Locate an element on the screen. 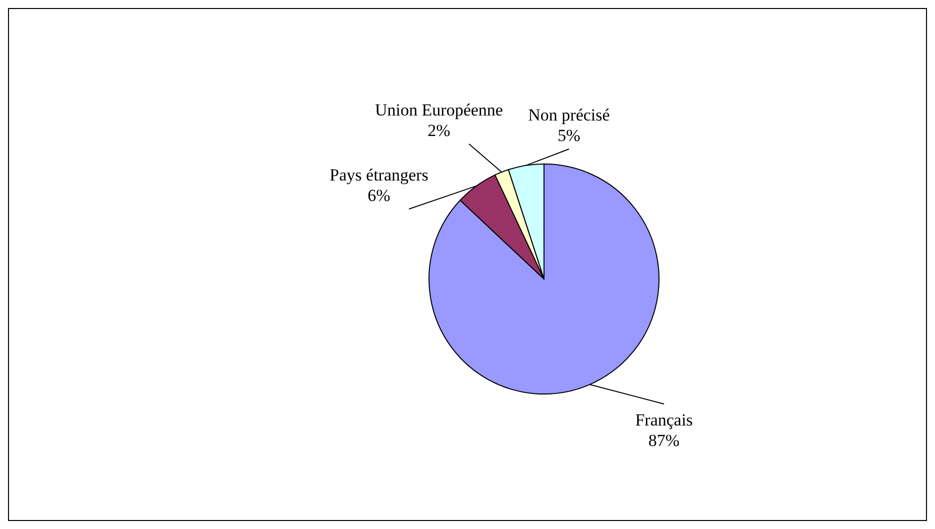  data-label: 87% is located at coordinates (664, 440).